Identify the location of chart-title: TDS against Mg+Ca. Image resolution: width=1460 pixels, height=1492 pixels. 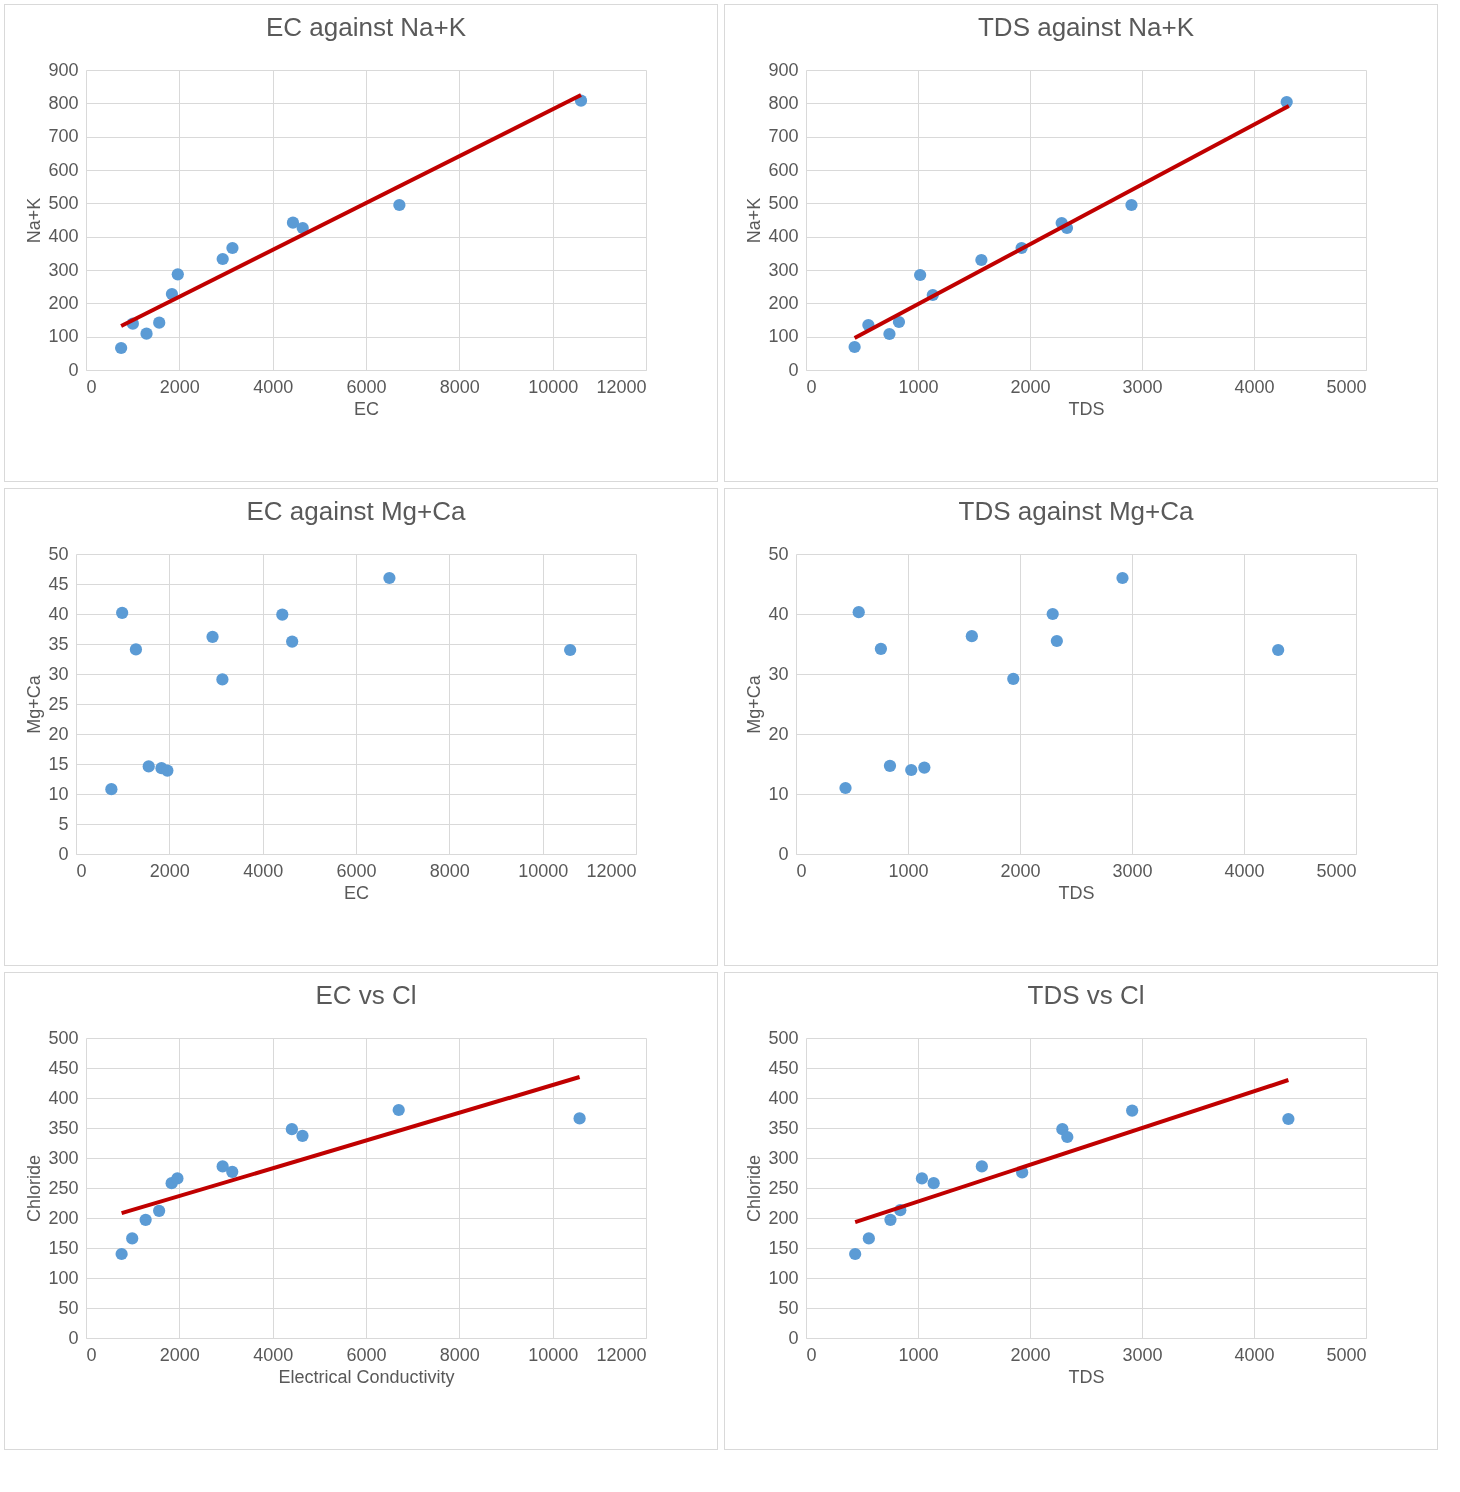
(1076, 511).